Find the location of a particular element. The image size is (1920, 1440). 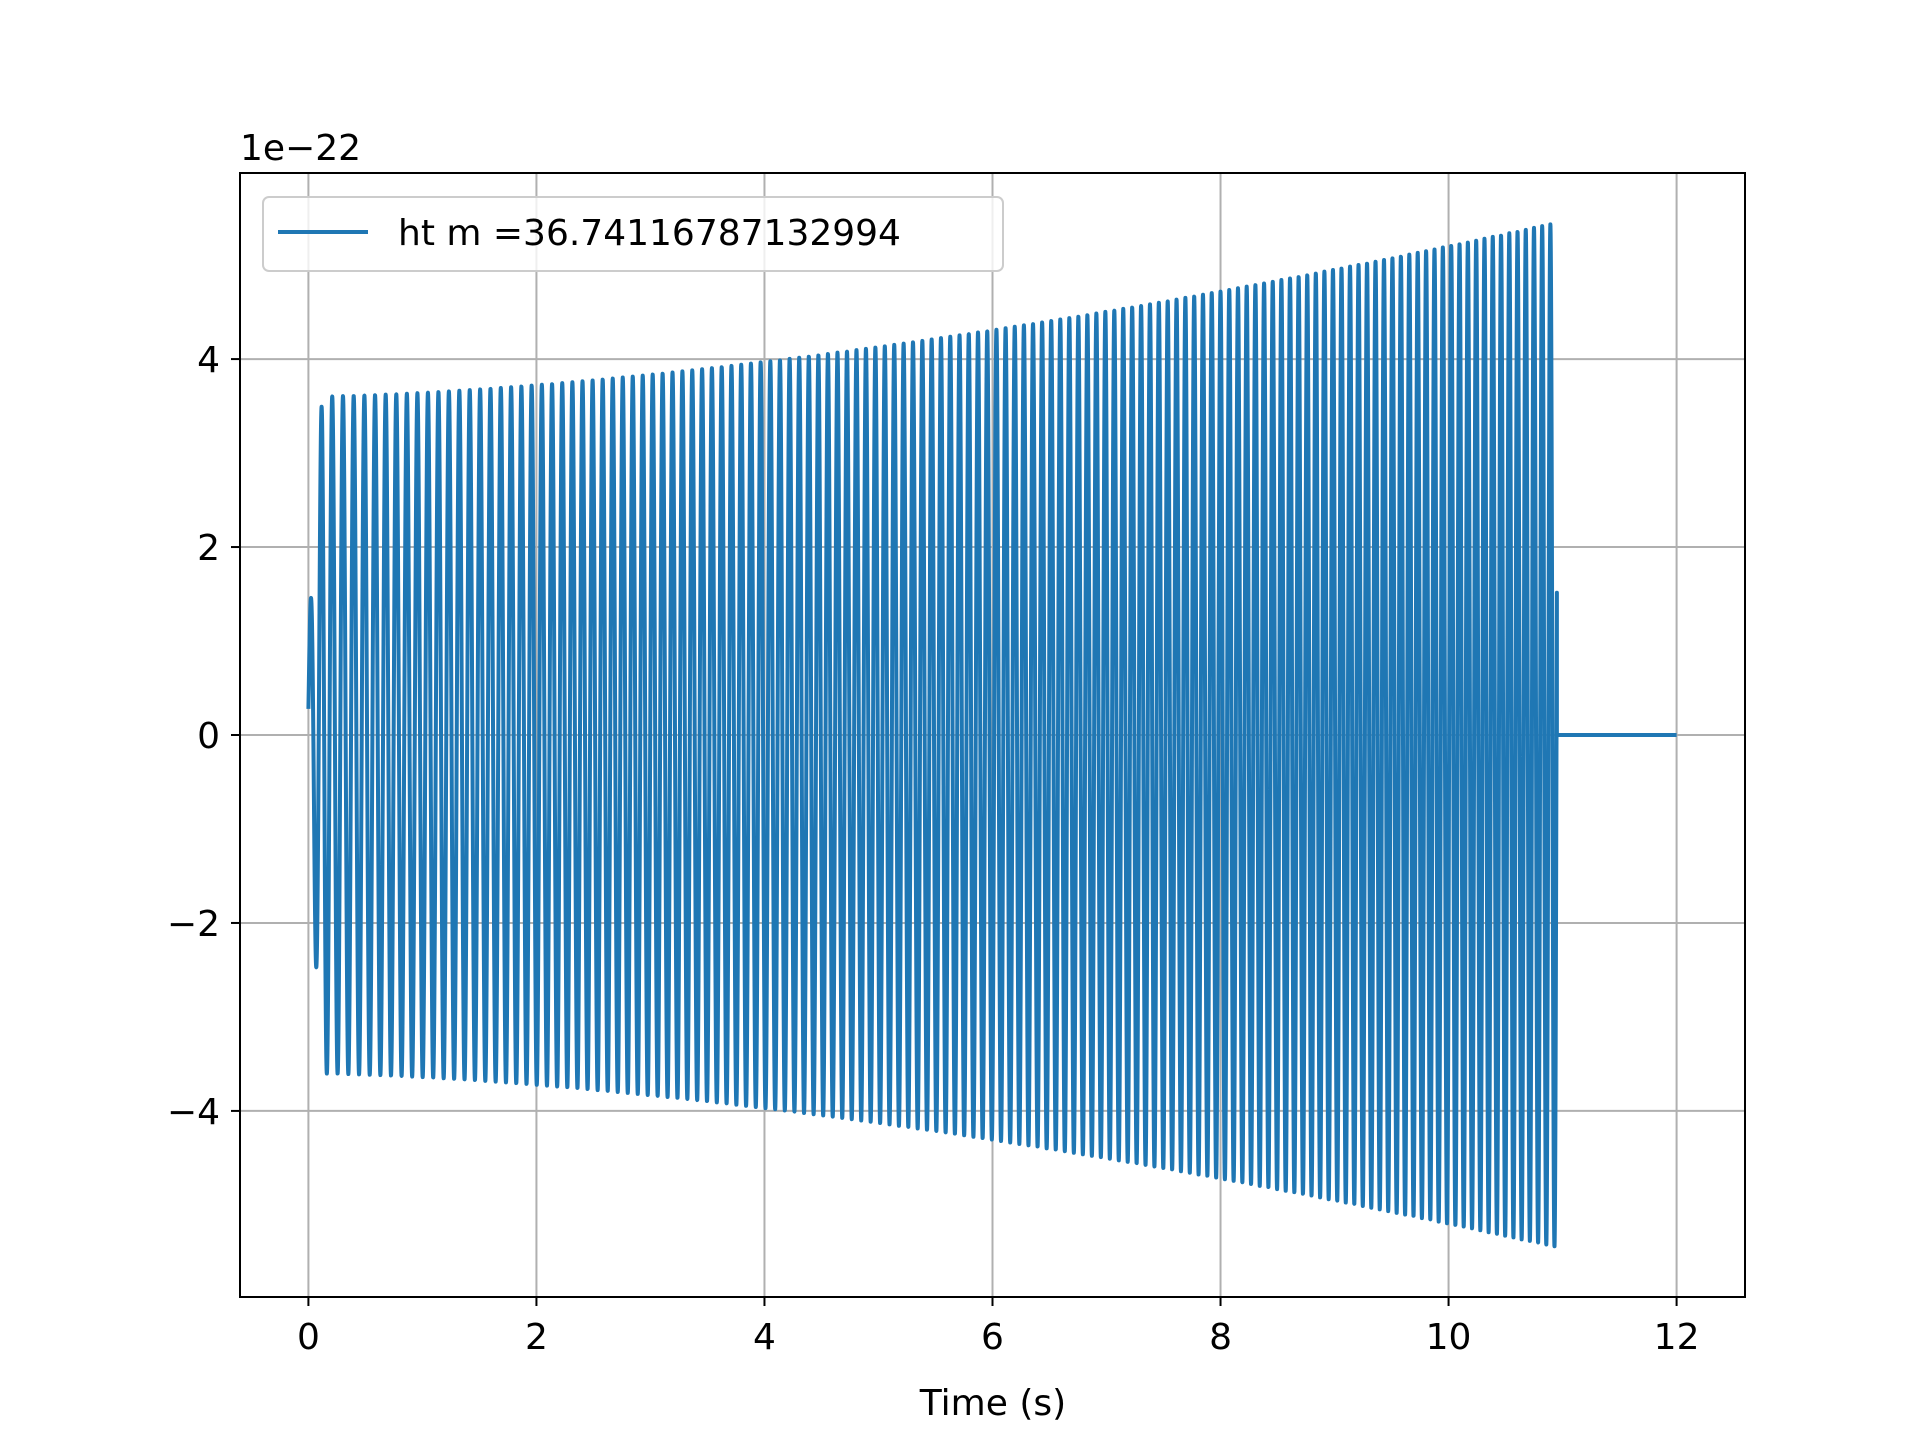

x-axis: 0 2 4 6 8 10 12 is located at coordinates (998, 1327).